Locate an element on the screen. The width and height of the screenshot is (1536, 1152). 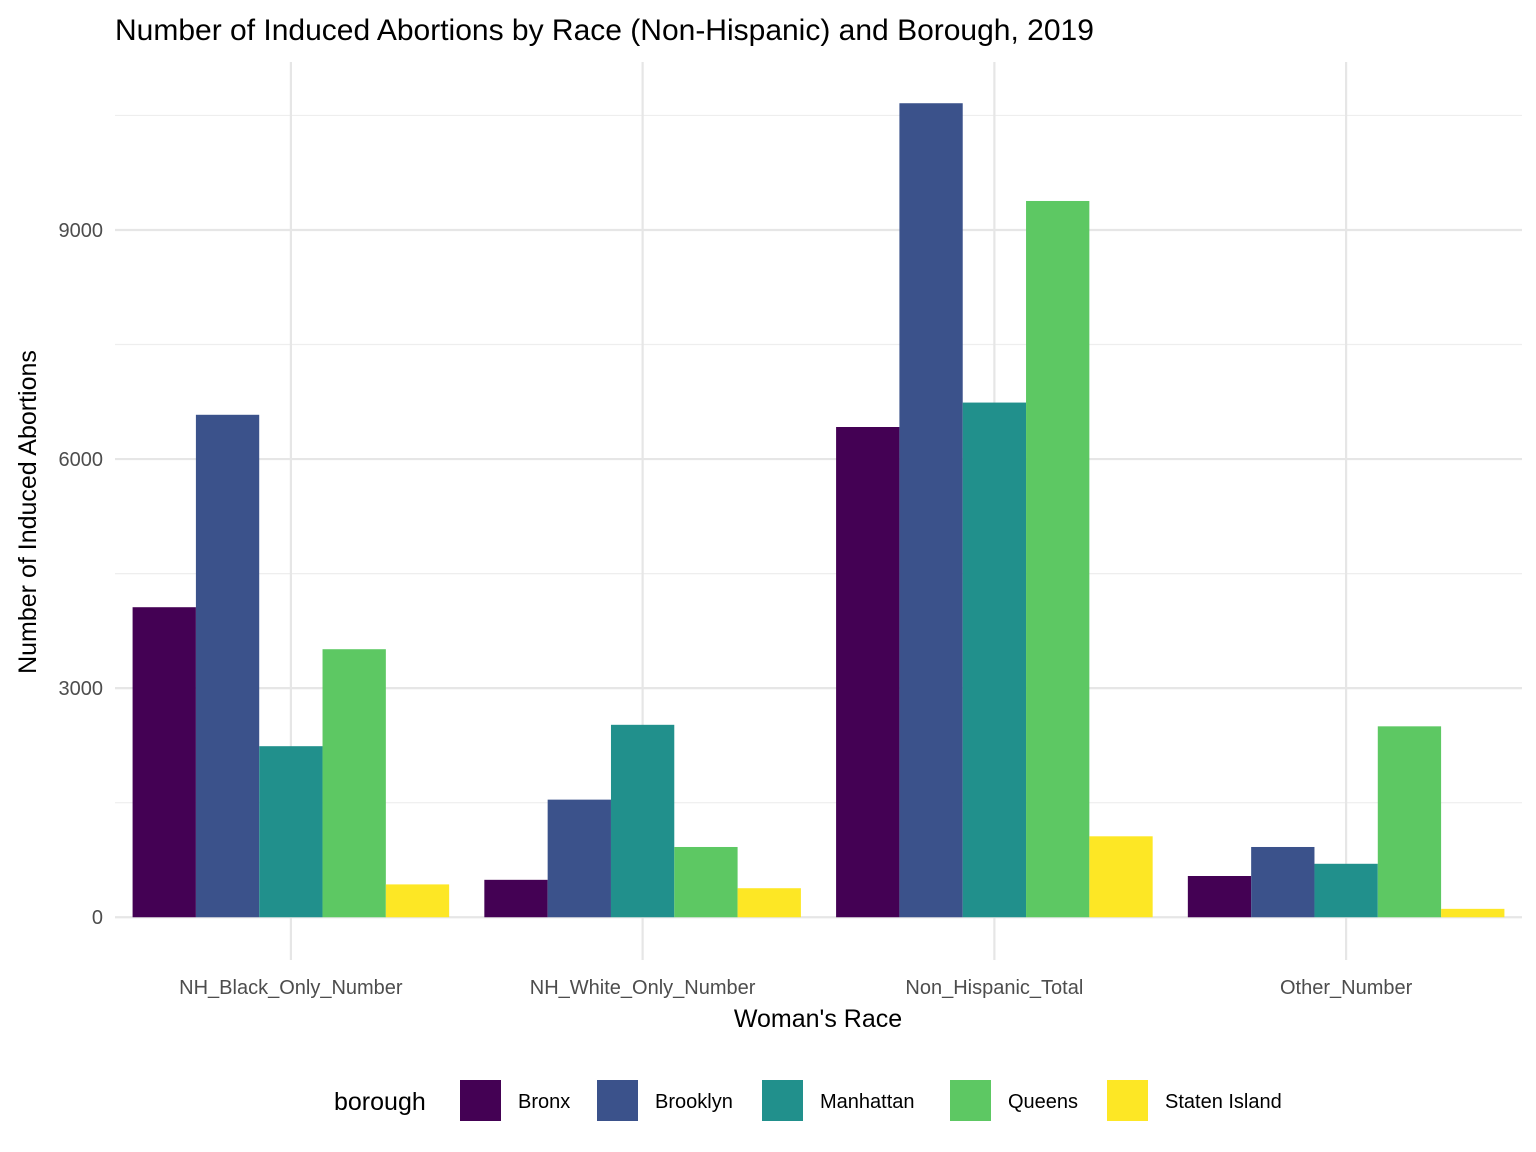
legend-key-bronx is located at coordinates (480, 1100).